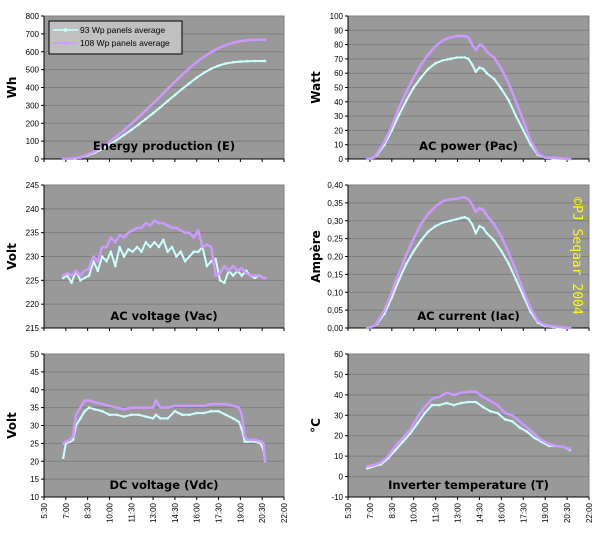  I want to click on legend-swatch-marker, so click(65, 30).